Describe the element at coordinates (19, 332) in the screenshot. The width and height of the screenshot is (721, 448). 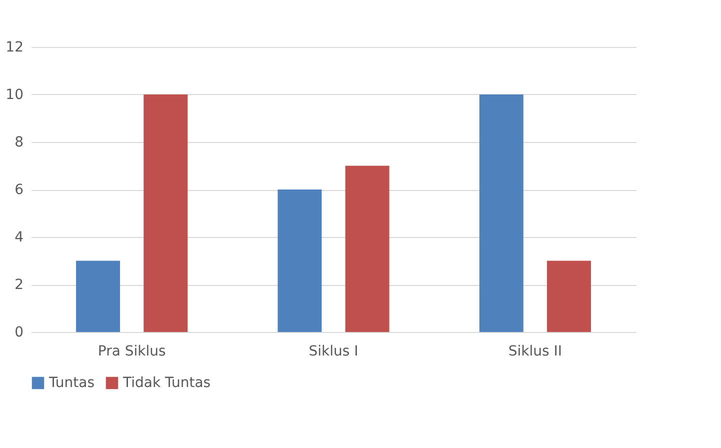
I see `y-tick-label: 0` at that location.